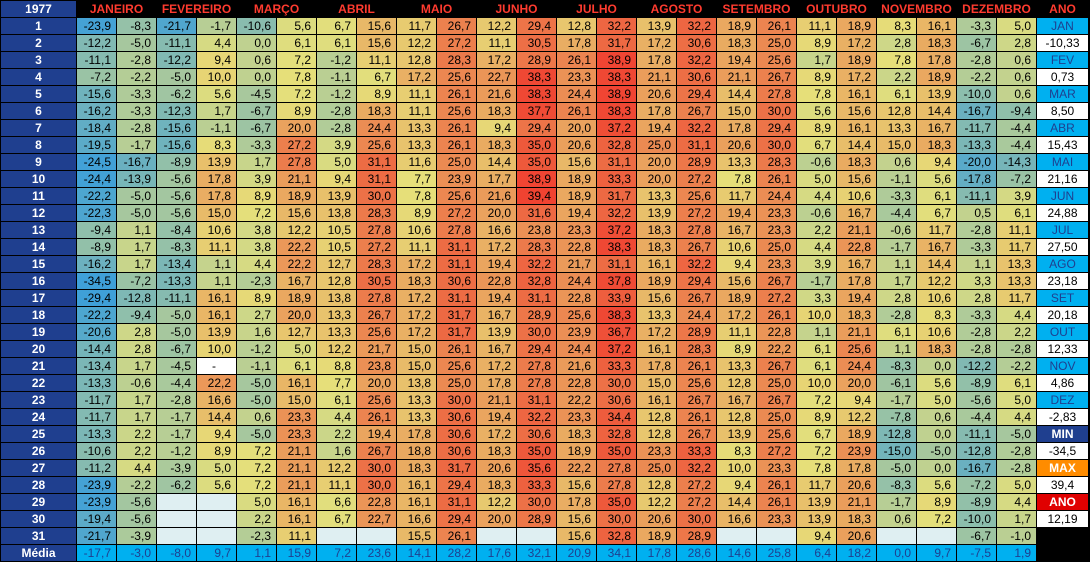 The image size is (1090, 562). What do you see at coordinates (536, 383) in the screenshot?
I see `max-temp-cell: 27,8` at bounding box center [536, 383].